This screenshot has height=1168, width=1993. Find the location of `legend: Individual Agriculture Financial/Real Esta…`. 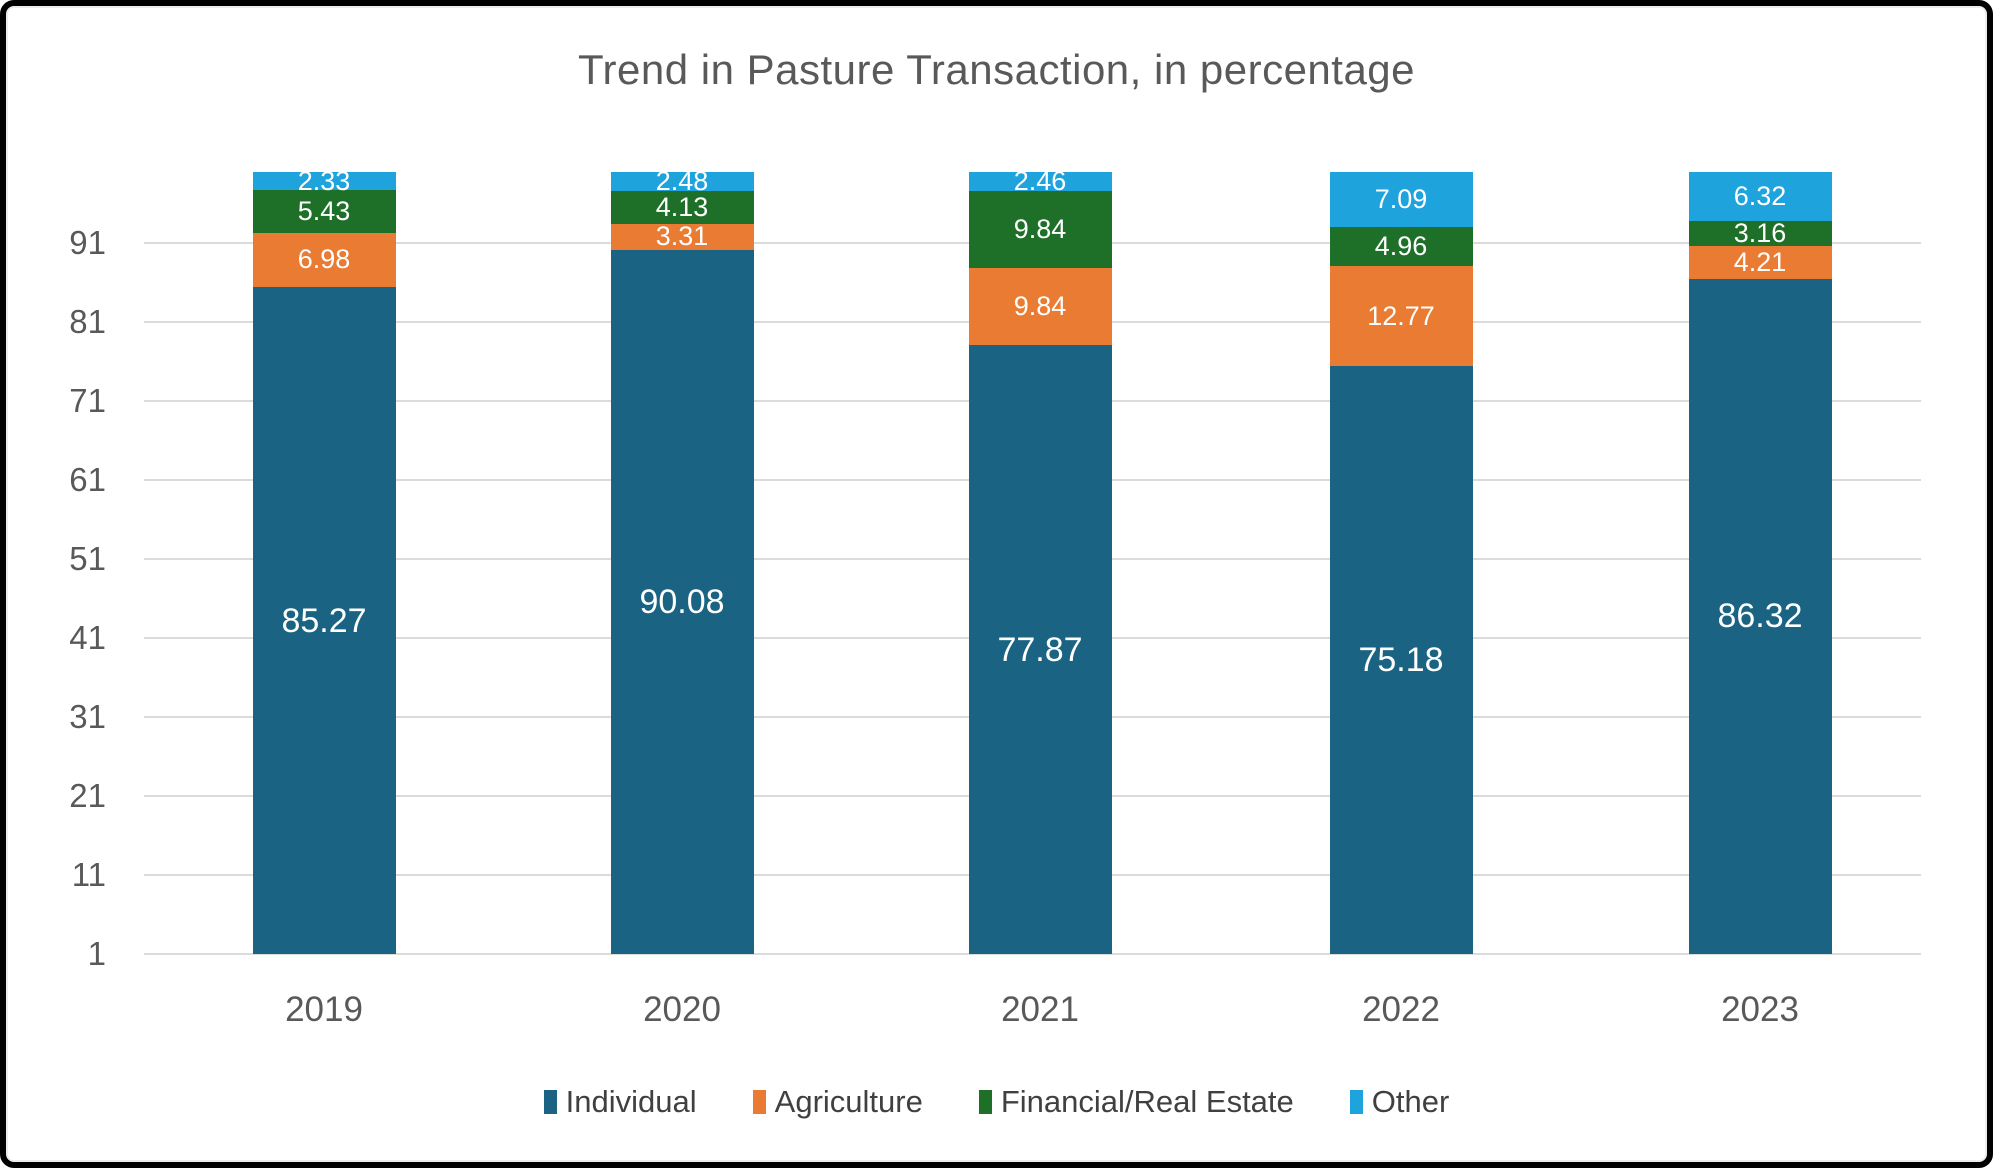

legend: Individual Agriculture Financial/Real Esta… is located at coordinates (996, 1102).